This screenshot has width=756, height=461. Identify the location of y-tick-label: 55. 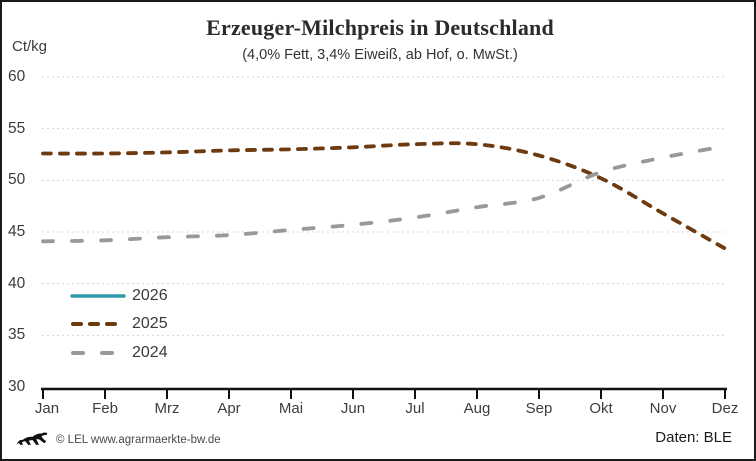
(17, 128).